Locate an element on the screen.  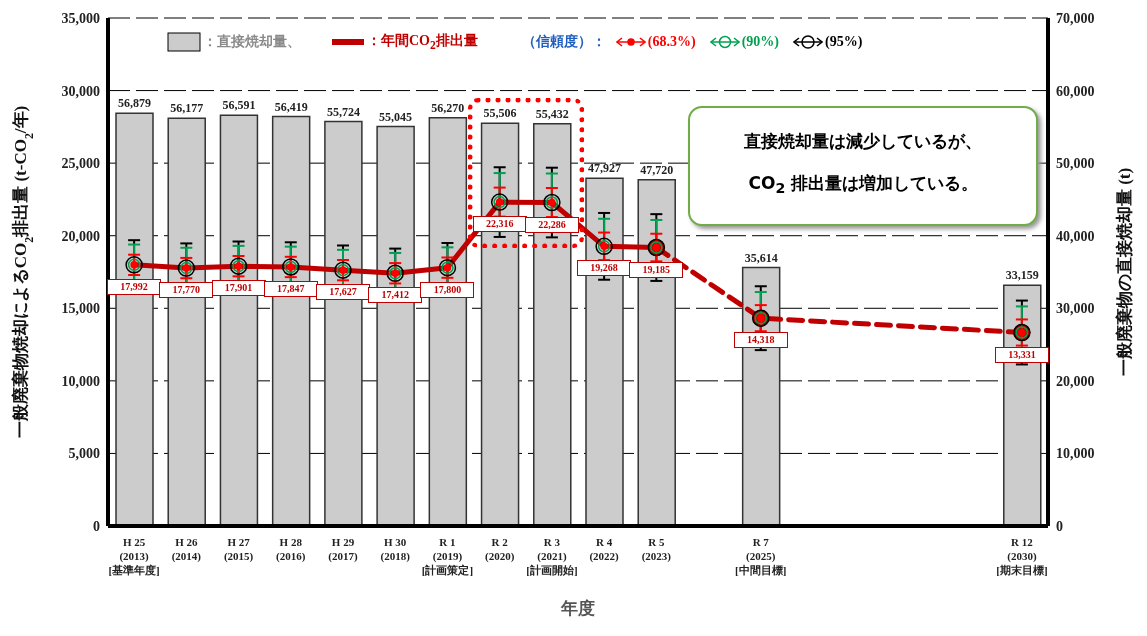
y-tick-label: 10,000 is located at coordinates (80, 381).